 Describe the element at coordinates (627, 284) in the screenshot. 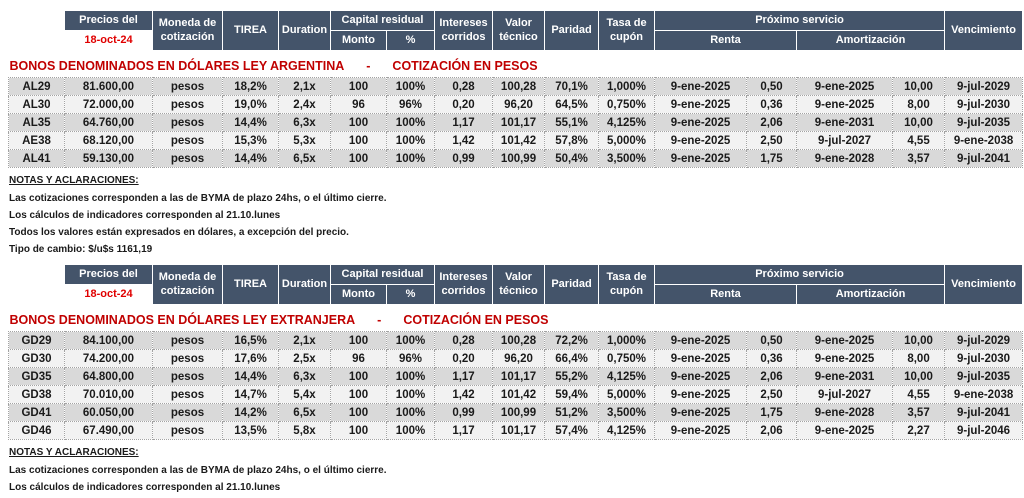

I see `col-header-tasa-cupon: Tasa de cupón` at that location.